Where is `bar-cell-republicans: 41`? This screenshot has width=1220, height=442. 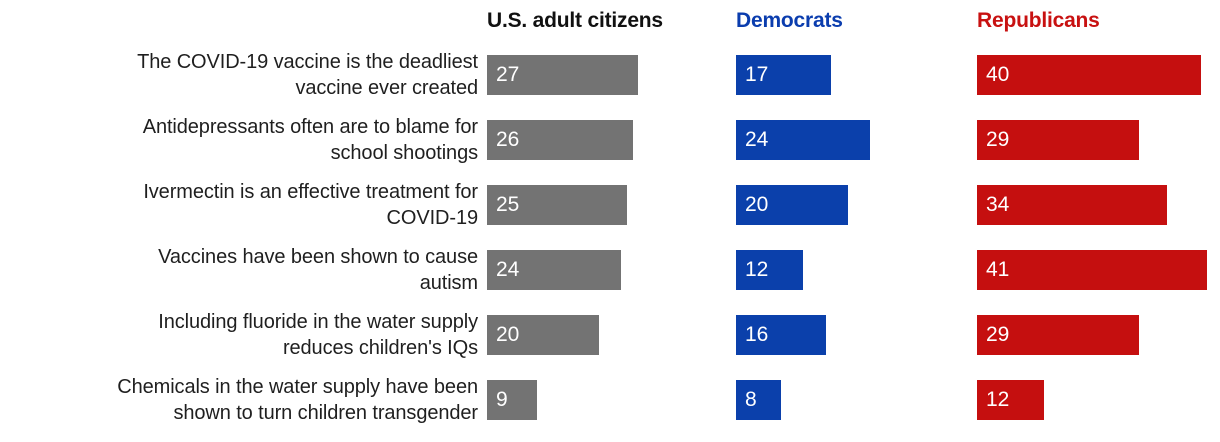
bar-cell-republicans: 41 is located at coordinates (1098, 274).